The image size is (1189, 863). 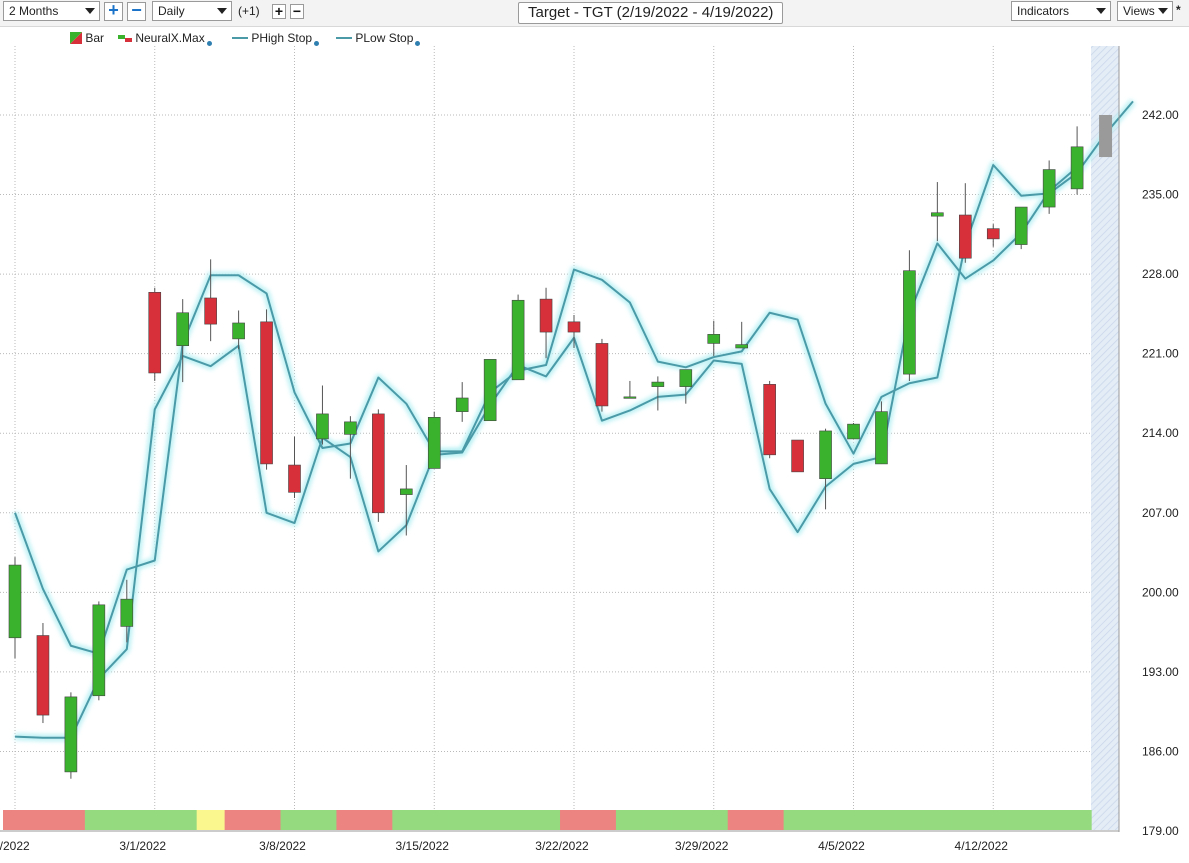 I want to click on interval-dropdown: Daily, so click(x=192, y=11).